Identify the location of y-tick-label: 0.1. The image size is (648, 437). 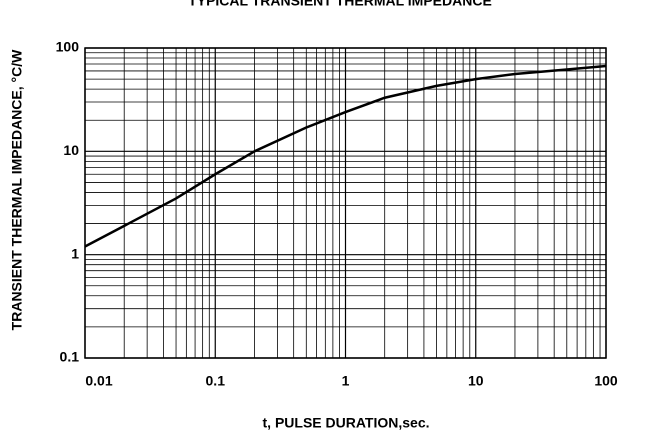
(70, 357).